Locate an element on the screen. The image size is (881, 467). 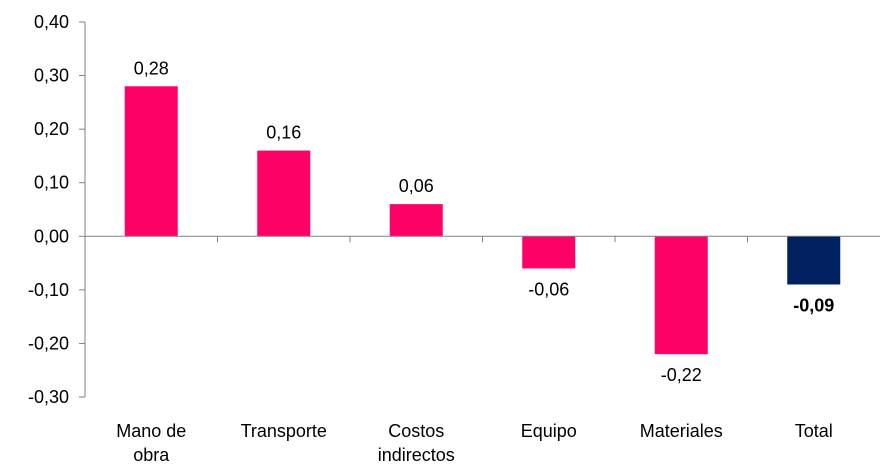
x-tick-label: Transporte is located at coordinates (284, 431).